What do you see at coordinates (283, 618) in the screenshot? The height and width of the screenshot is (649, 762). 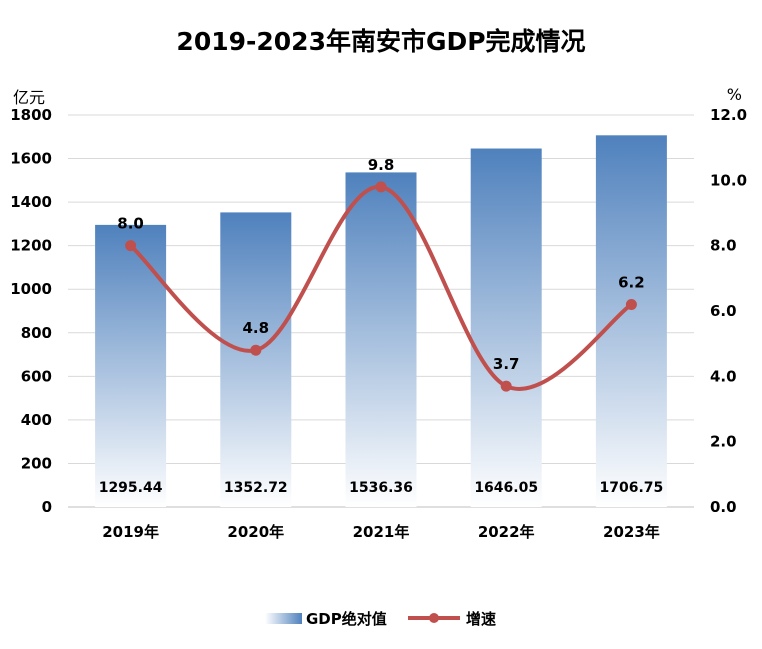 I see `legend-bar-swatch` at bounding box center [283, 618].